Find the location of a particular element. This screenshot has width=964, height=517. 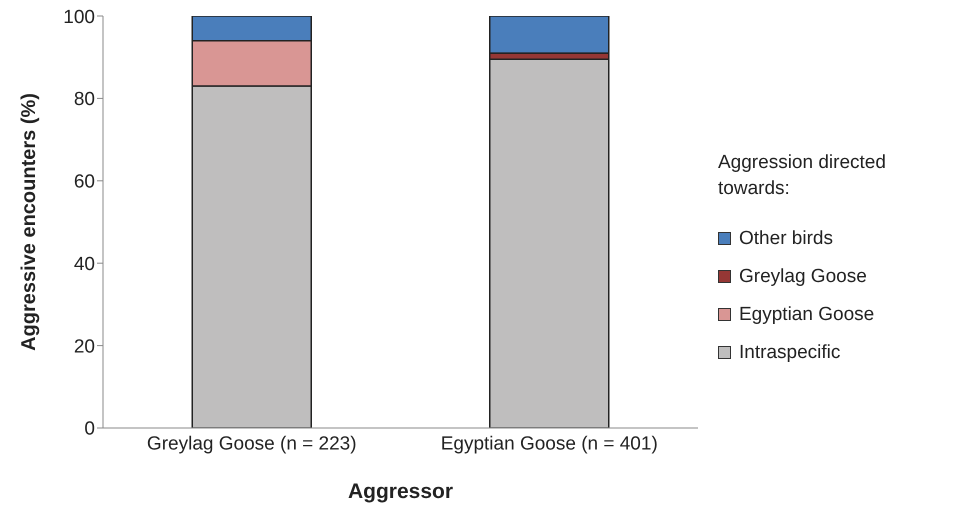

y-tick-label: 0 is located at coordinates (89, 429).